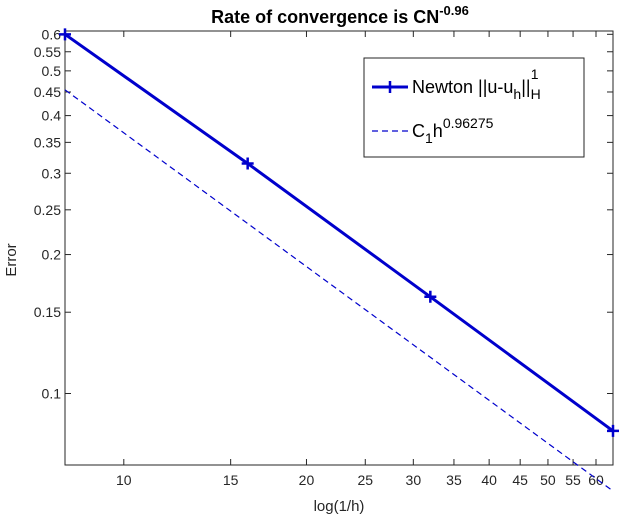 The height and width of the screenshot is (521, 631). Describe the element at coordinates (468, 123) in the screenshot. I see `legend-fit-sup: 0.96275` at that location.